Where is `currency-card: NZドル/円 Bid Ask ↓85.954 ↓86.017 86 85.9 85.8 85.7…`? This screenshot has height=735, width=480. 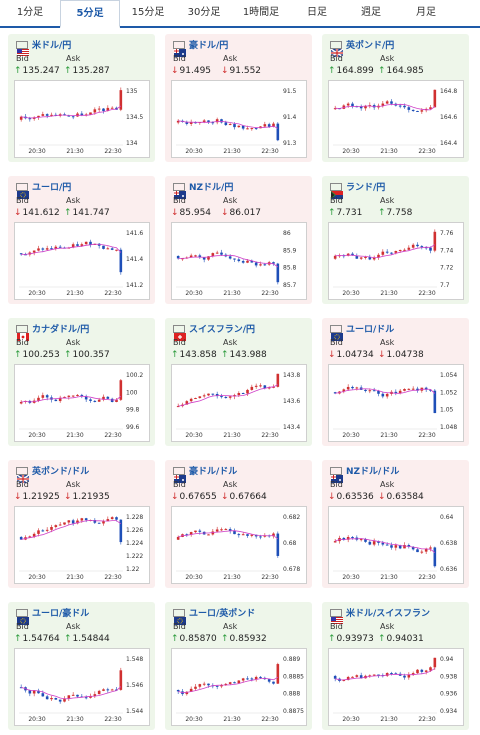
currency-card: NZドル/円 Bid Ask ↓85.954 ↓86.017 86 85.9 85.8 85.7… is located at coordinates (238, 240).